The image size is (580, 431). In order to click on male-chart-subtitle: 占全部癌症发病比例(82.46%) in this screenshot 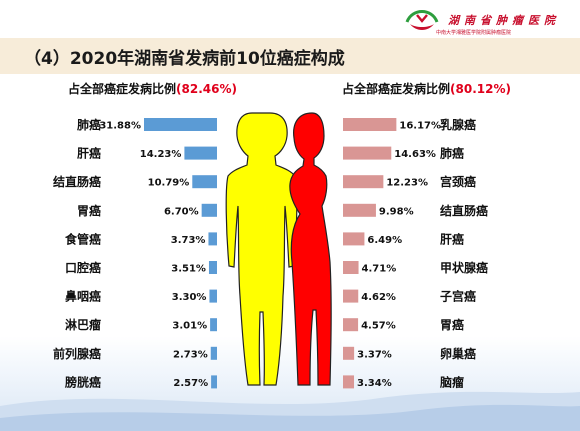, I will do `click(152, 88)`.